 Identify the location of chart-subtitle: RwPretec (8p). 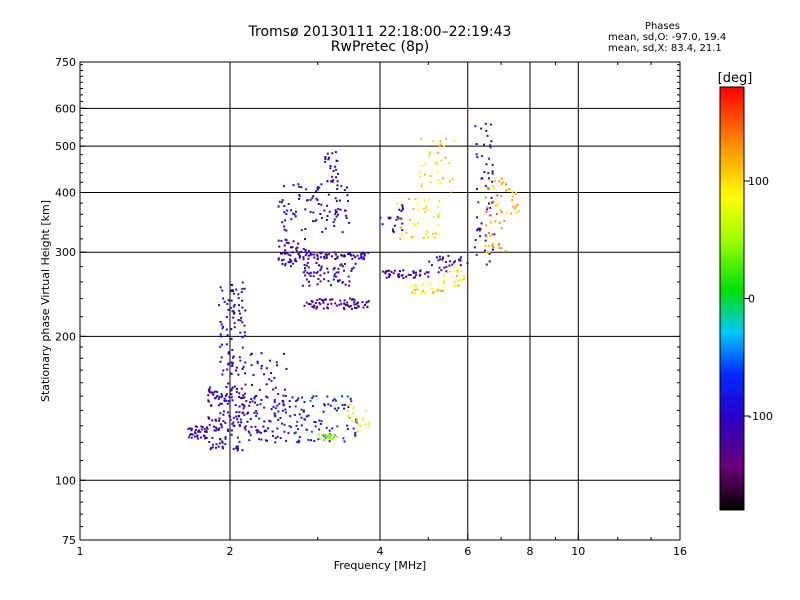
(380, 47).